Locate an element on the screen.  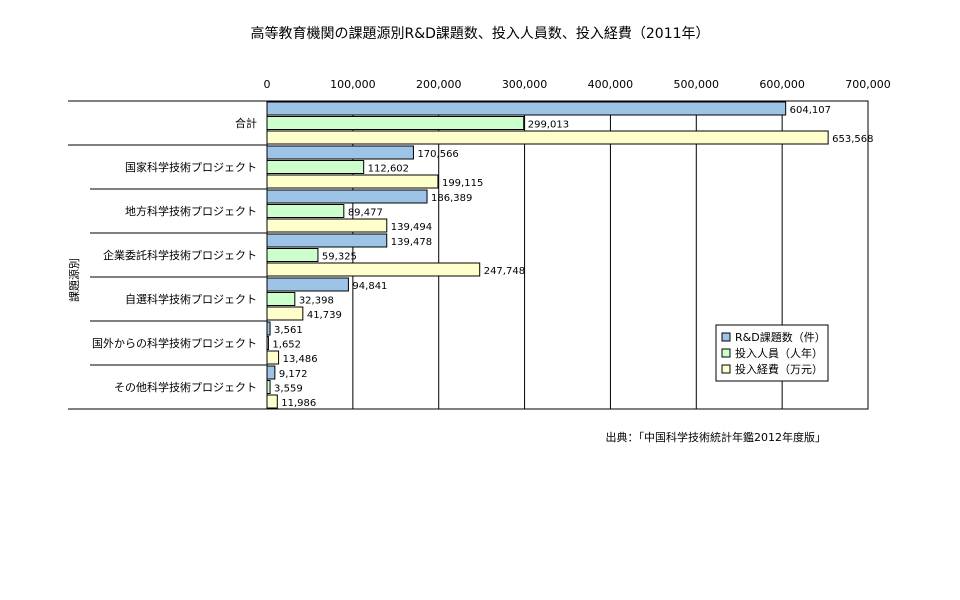
data-label: 3,561 is located at coordinates (288, 330).